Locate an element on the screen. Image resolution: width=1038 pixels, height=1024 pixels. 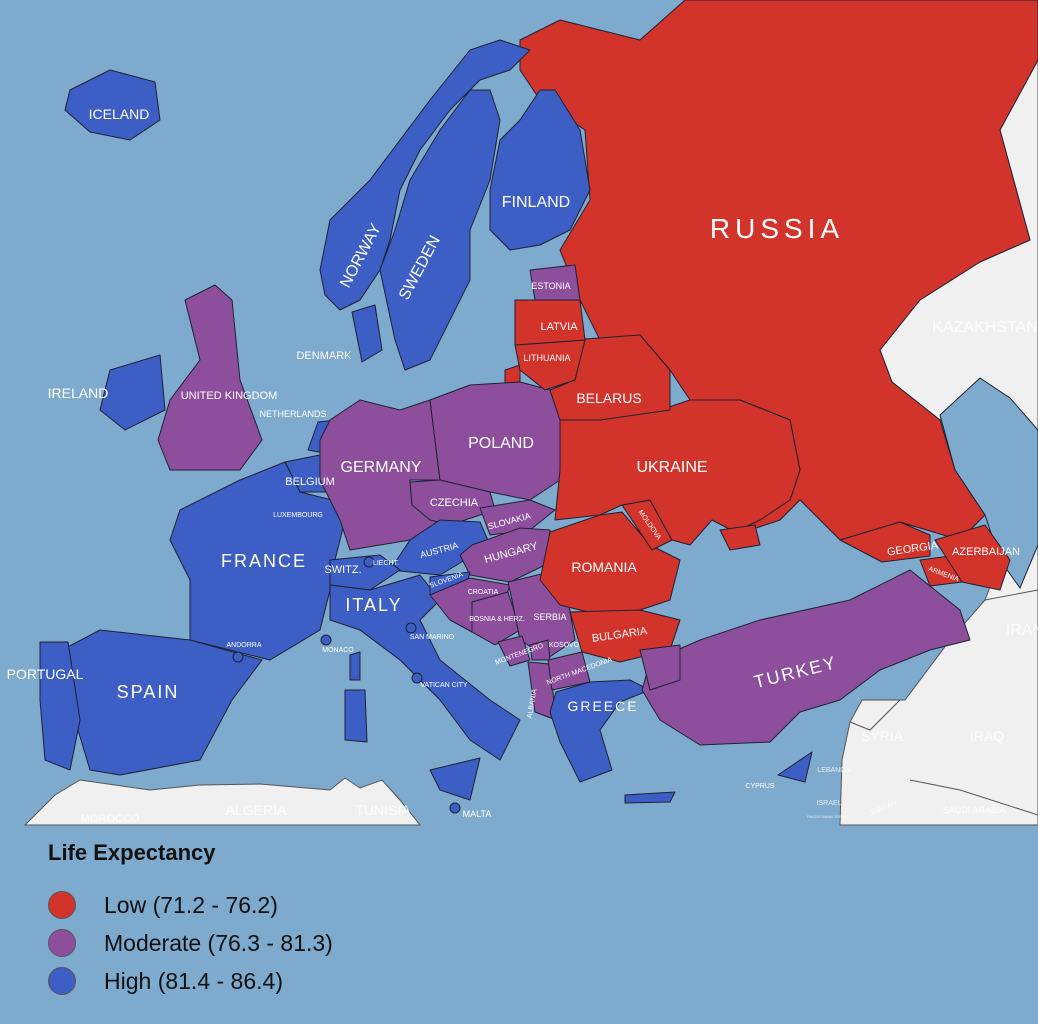
label-ukraine: UKRAINE is located at coordinates (671, 467).